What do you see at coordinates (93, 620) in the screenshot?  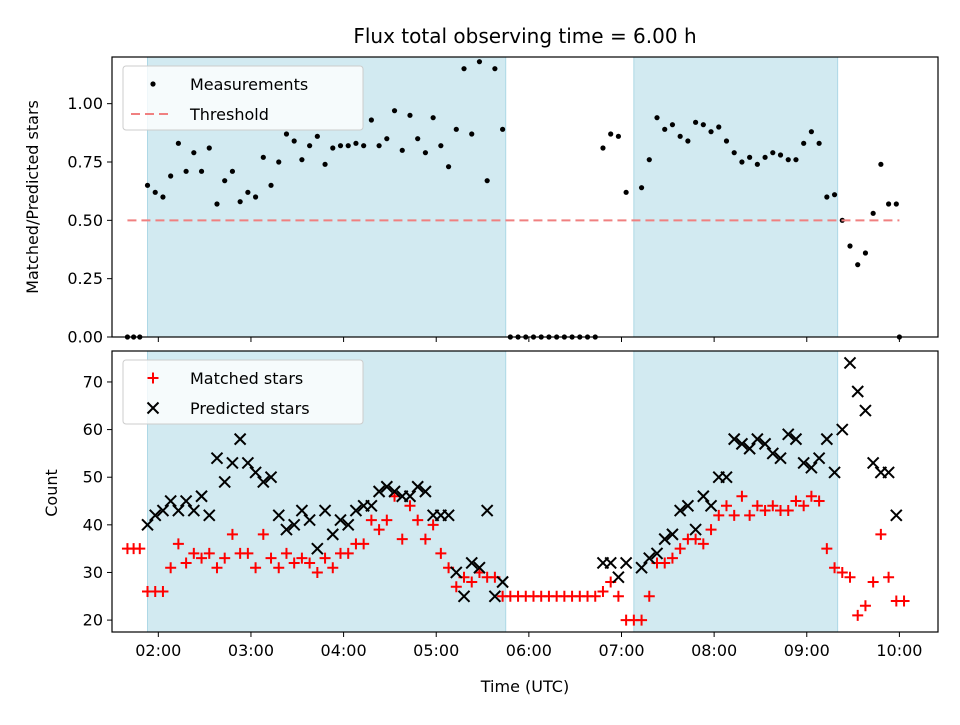 I see `y-tick-label: 20` at bounding box center [93, 620].